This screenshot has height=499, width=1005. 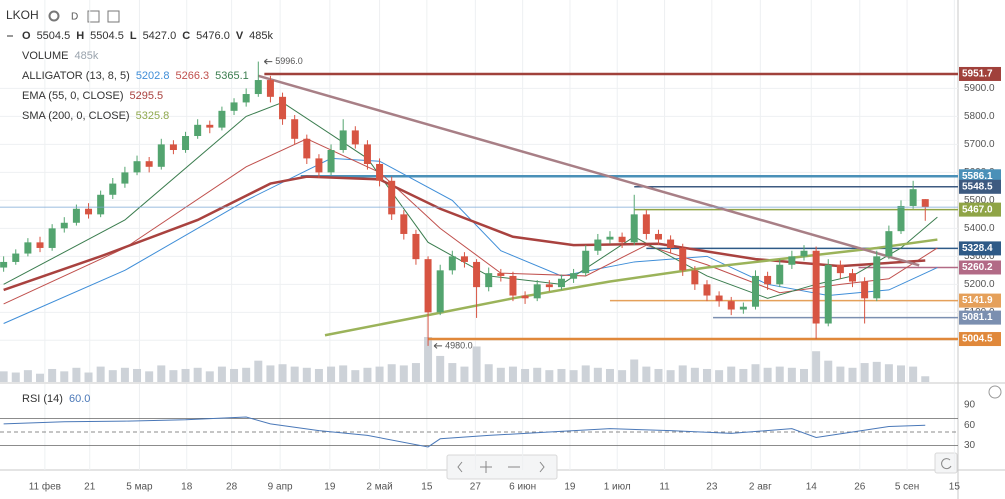 What do you see at coordinates (113, 16) in the screenshot?
I see `indicators-icon` at bounding box center [113, 16].